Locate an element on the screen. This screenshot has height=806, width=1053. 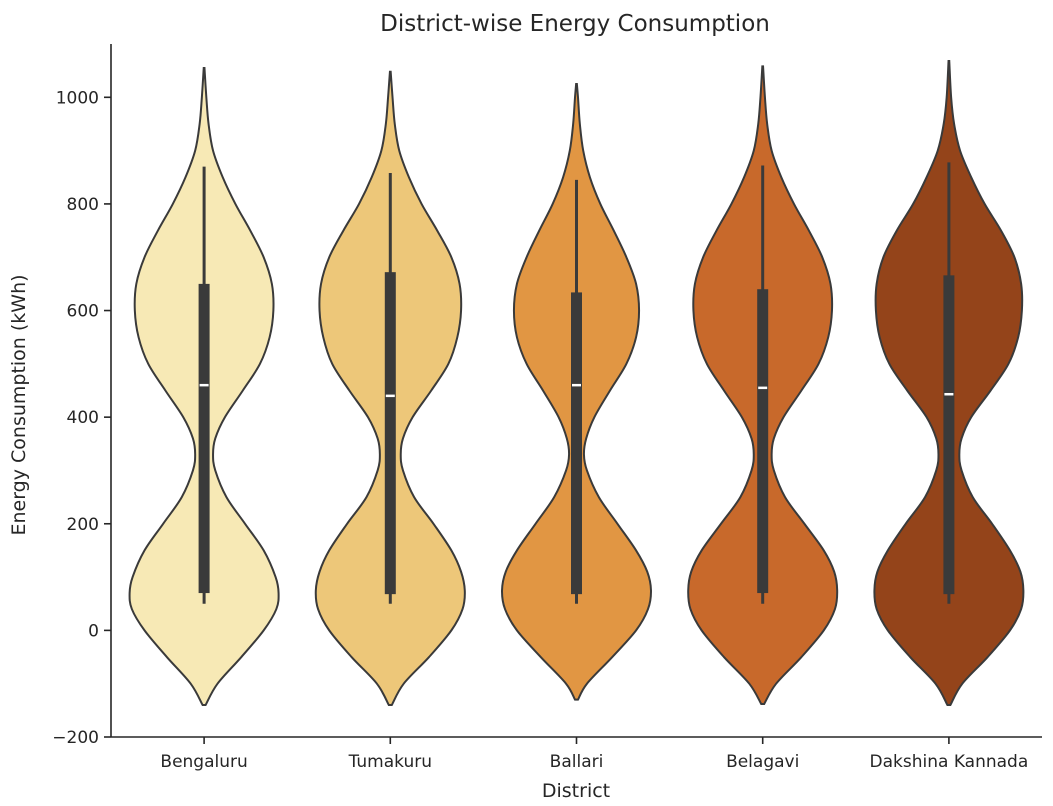
x-tick-label: Bengaluru is located at coordinates (203, 762).